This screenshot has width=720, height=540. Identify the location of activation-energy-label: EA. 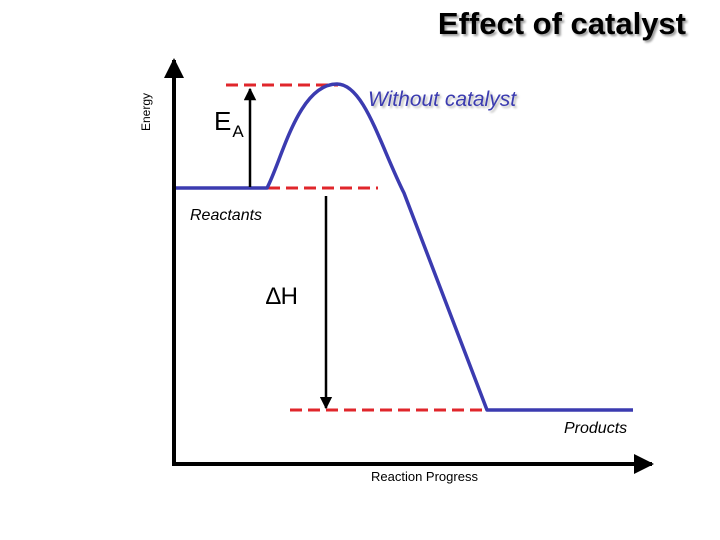
(229, 123).